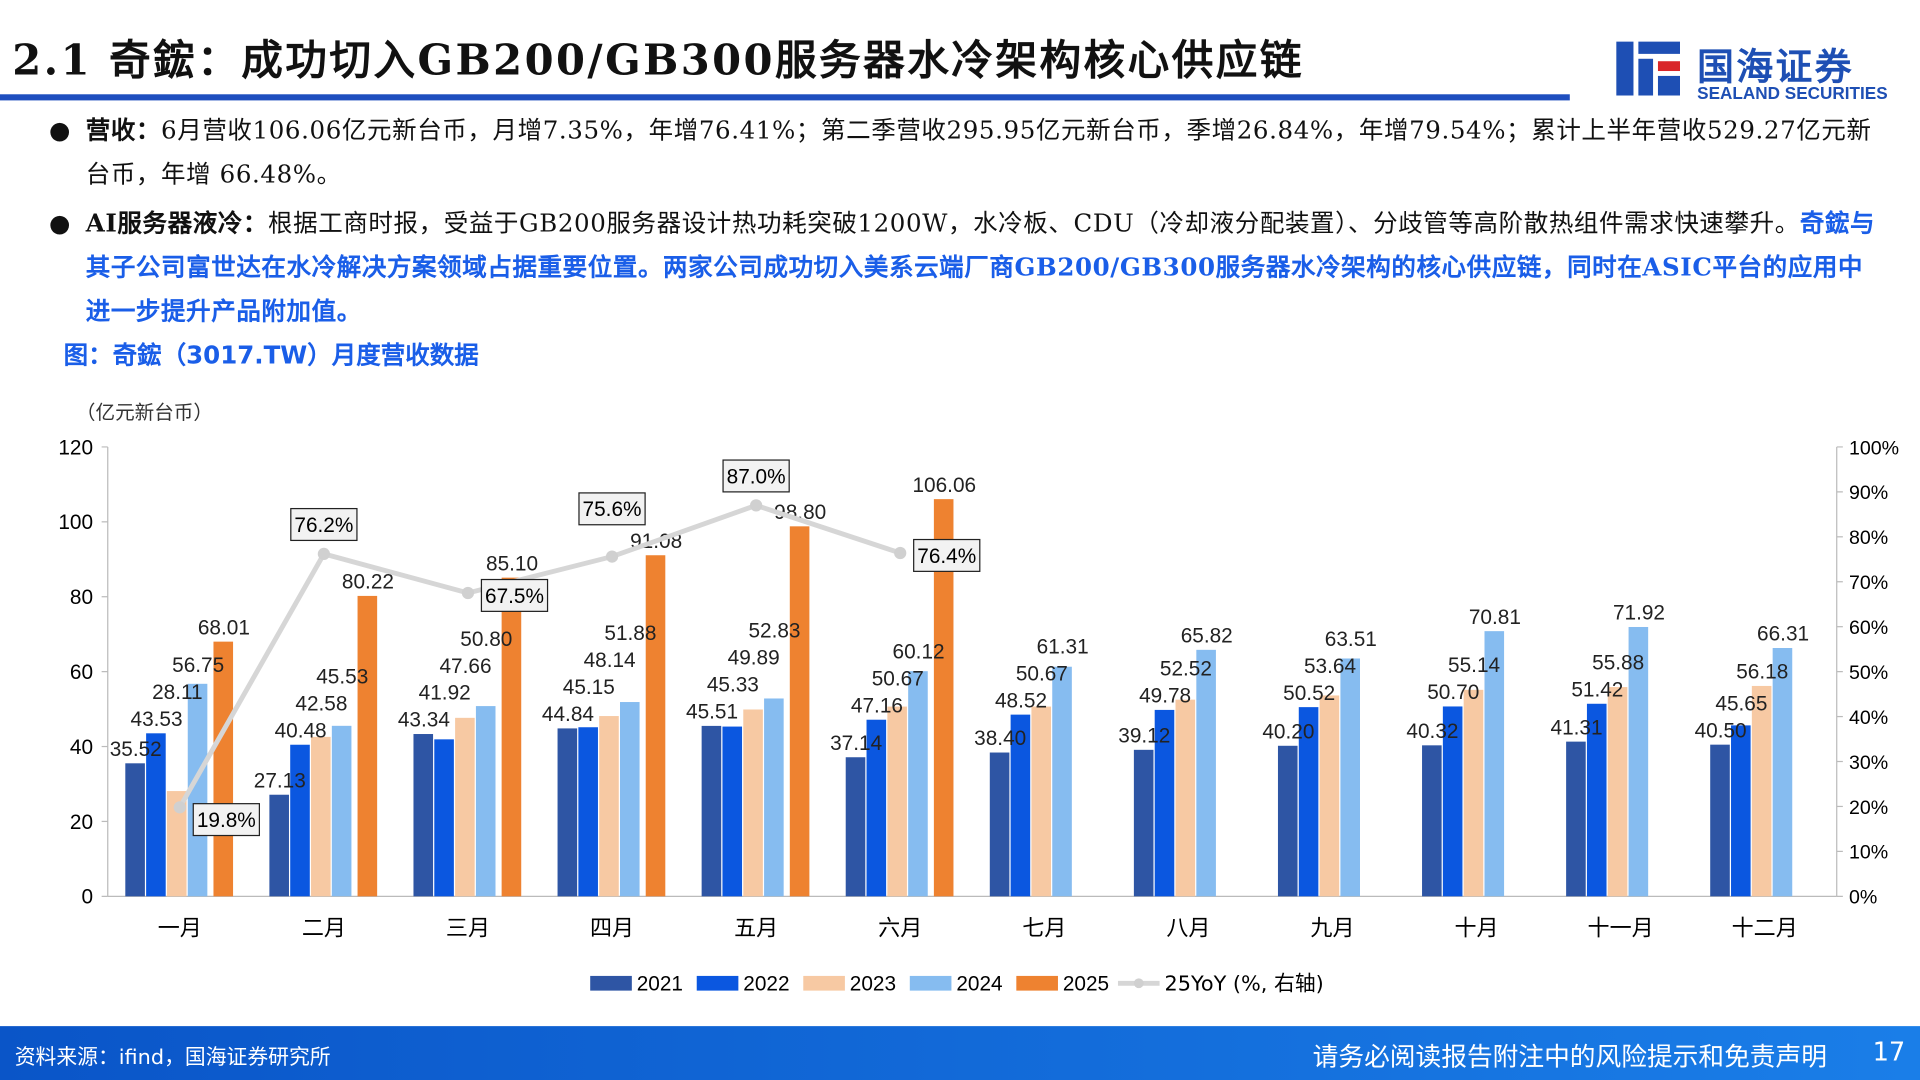 The width and height of the screenshot is (1920, 1080). I want to click on x-tick-label: 七月, so click(1044, 929).